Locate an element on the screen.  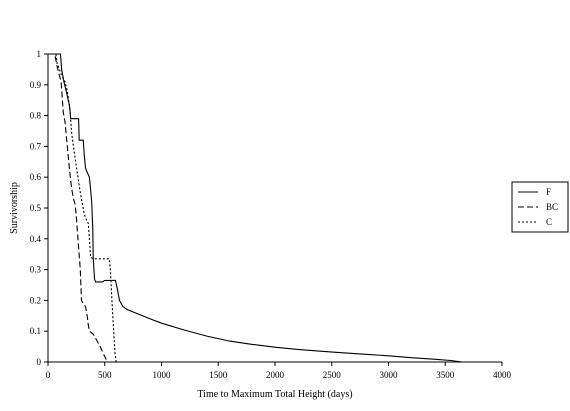
y-axis-label: Survivorship is located at coordinates (14, 208).